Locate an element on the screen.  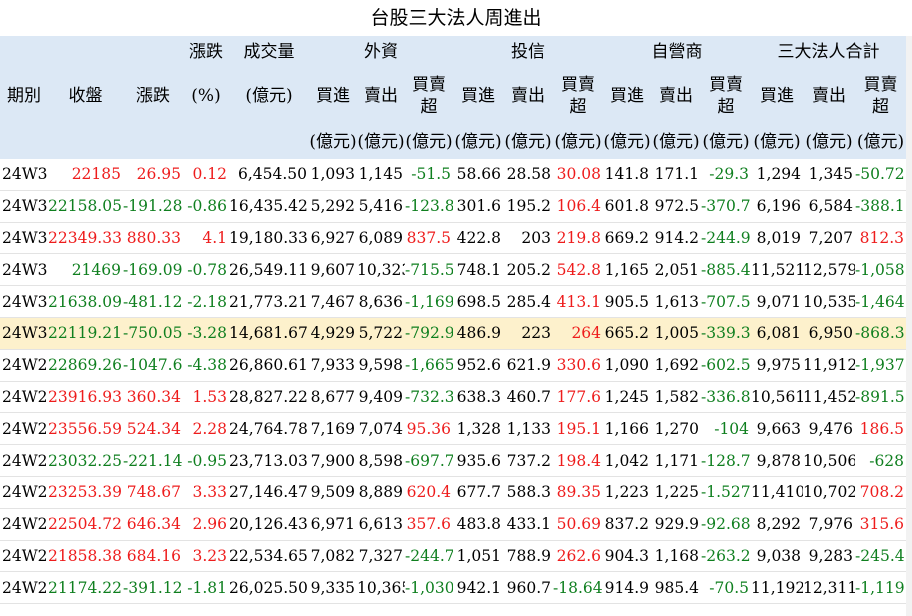
net-line1: 買賣 is located at coordinates (578, 85).